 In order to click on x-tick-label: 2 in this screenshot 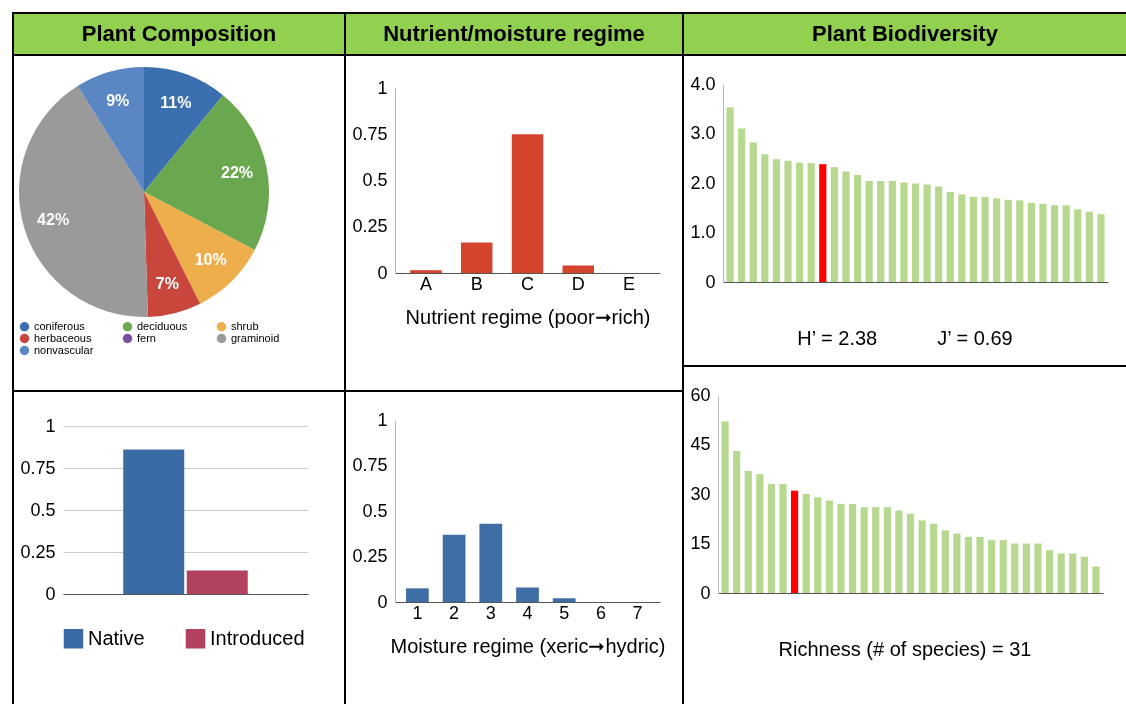, I will do `click(454, 612)`.